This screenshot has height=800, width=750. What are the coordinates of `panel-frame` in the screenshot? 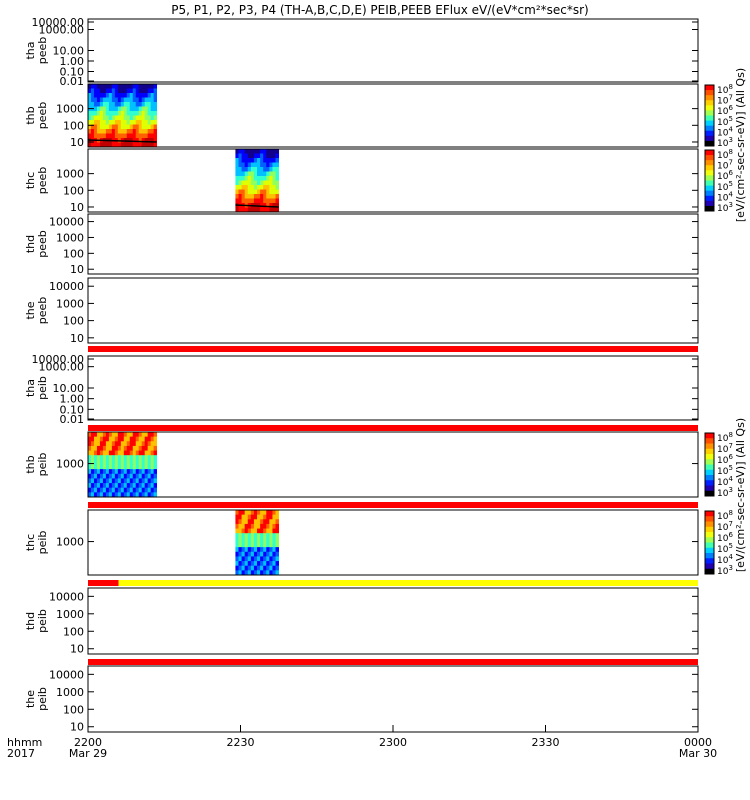 It's located at (393, 388).